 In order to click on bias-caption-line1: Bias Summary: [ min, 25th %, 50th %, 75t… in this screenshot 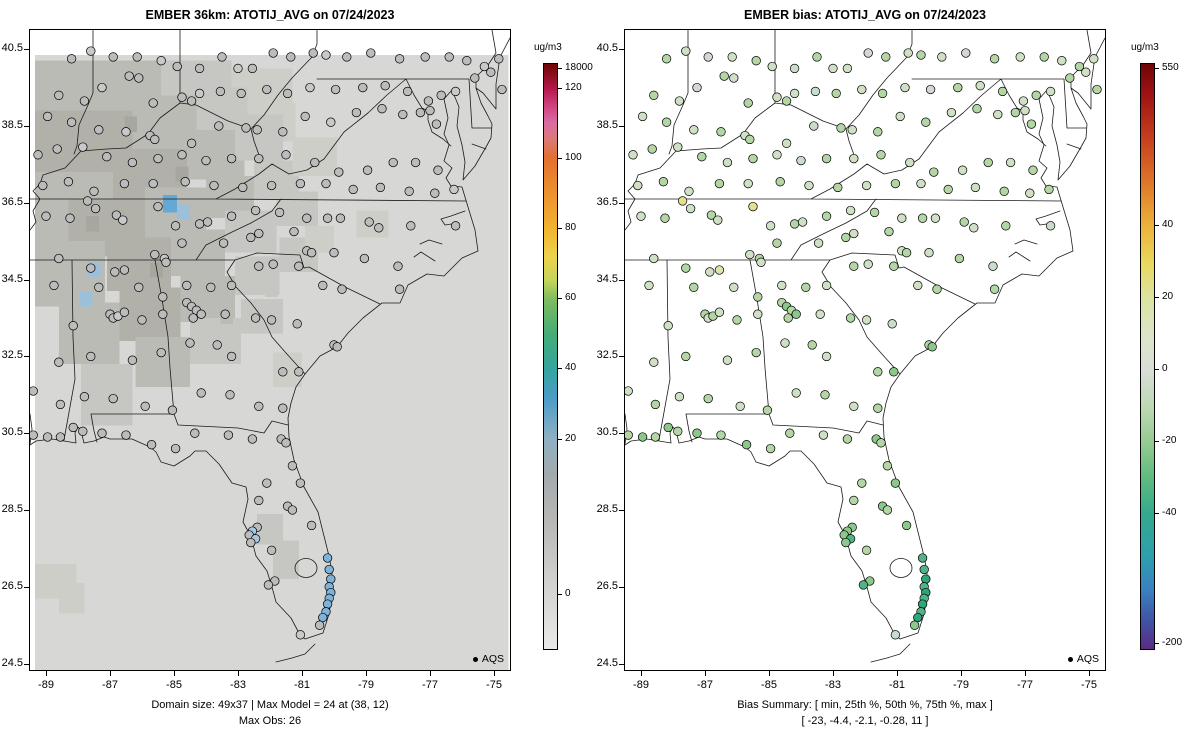, I will do `click(865, 705)`.